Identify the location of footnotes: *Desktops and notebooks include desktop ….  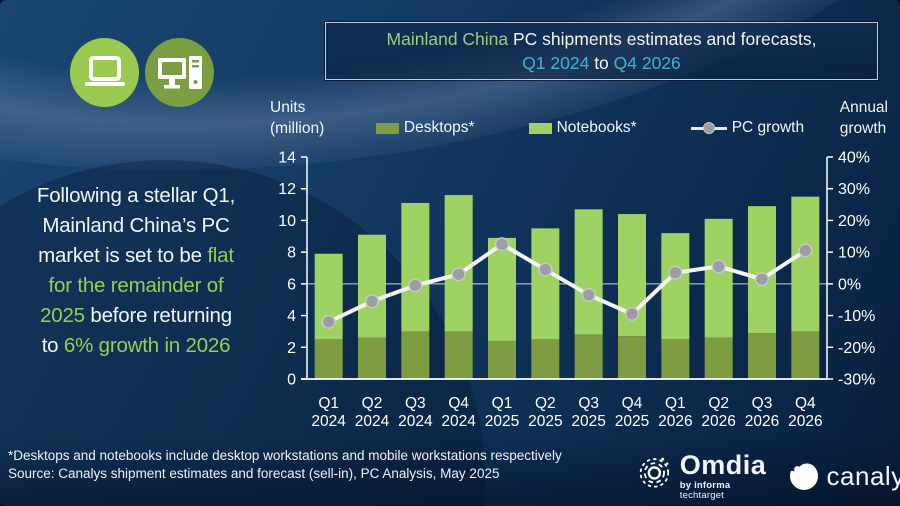
(285, 464).